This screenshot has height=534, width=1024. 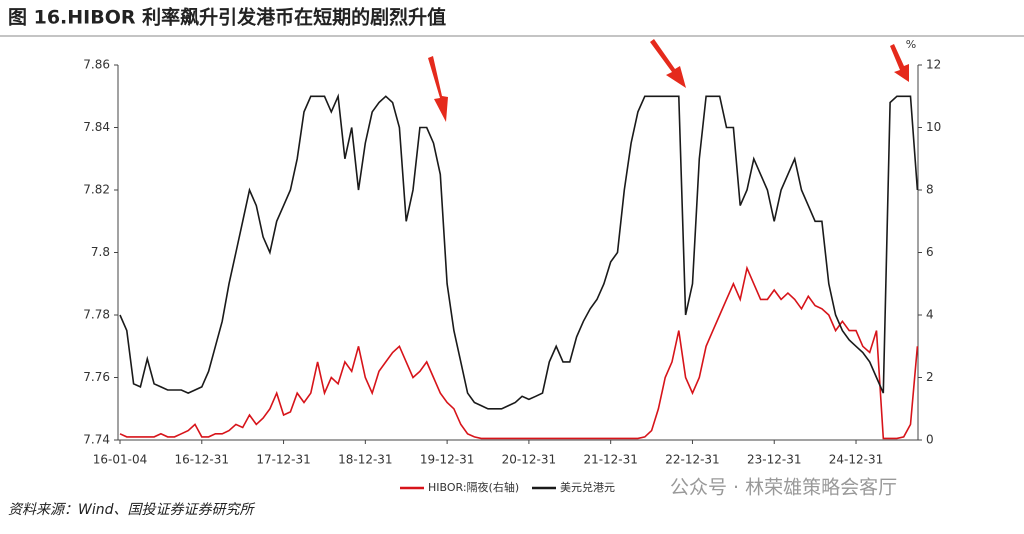 What do you see at coordinates (587, 487) in the screenshot?
I see `legend-label: 美元兑港元` at bounding box center [587, 487].